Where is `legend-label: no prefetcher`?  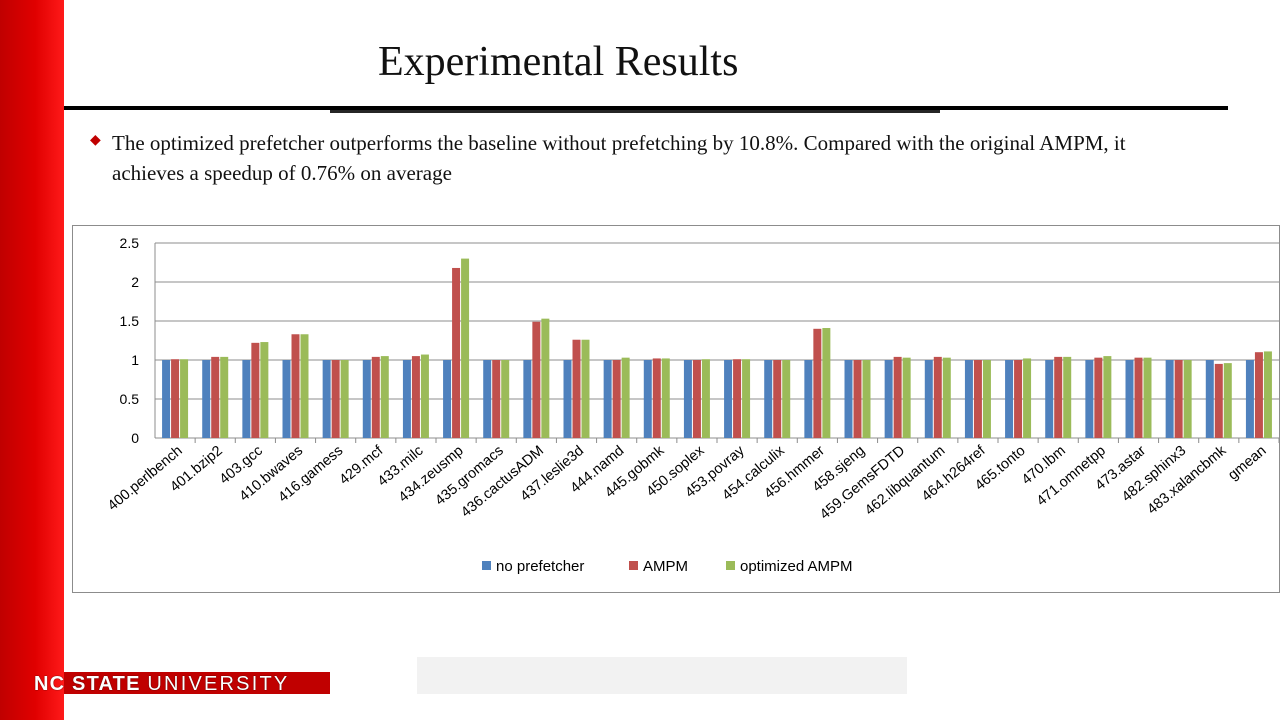
legend-label: no prefetcher is located at coordinates (540, 566).